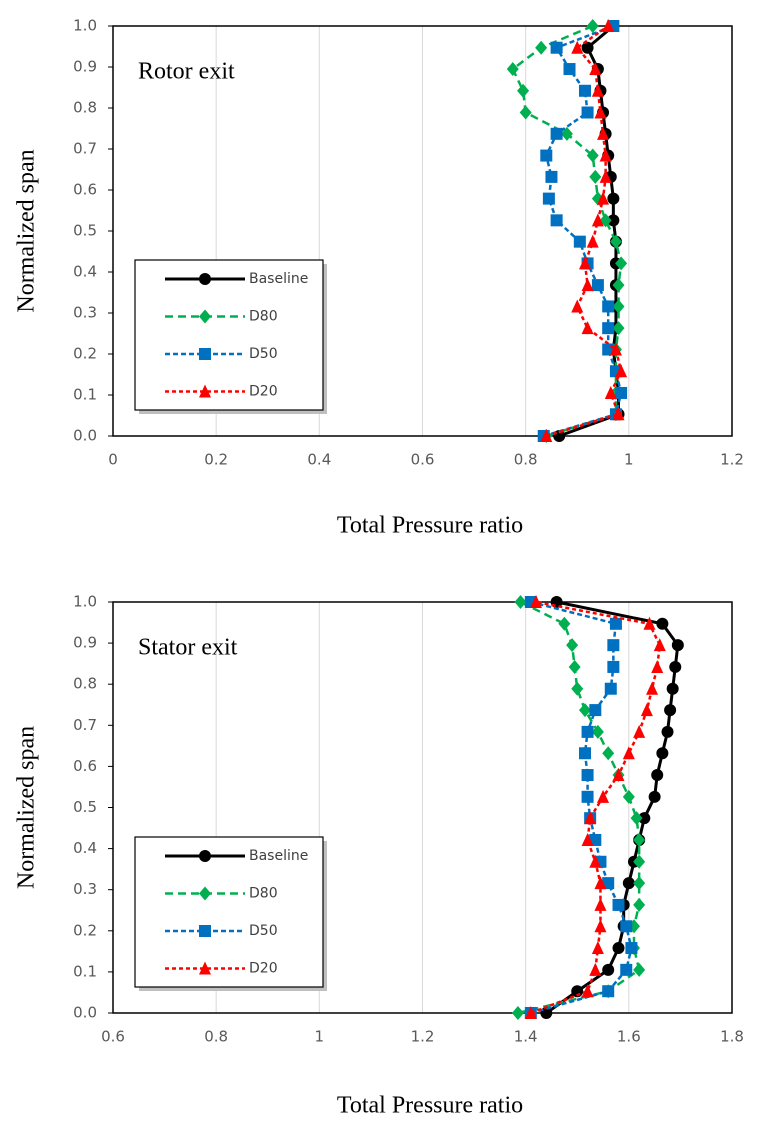 Image resolution: width=768 pixels, height=1129 pixels. I want to click on legend-label: D50, so click(263, 354).